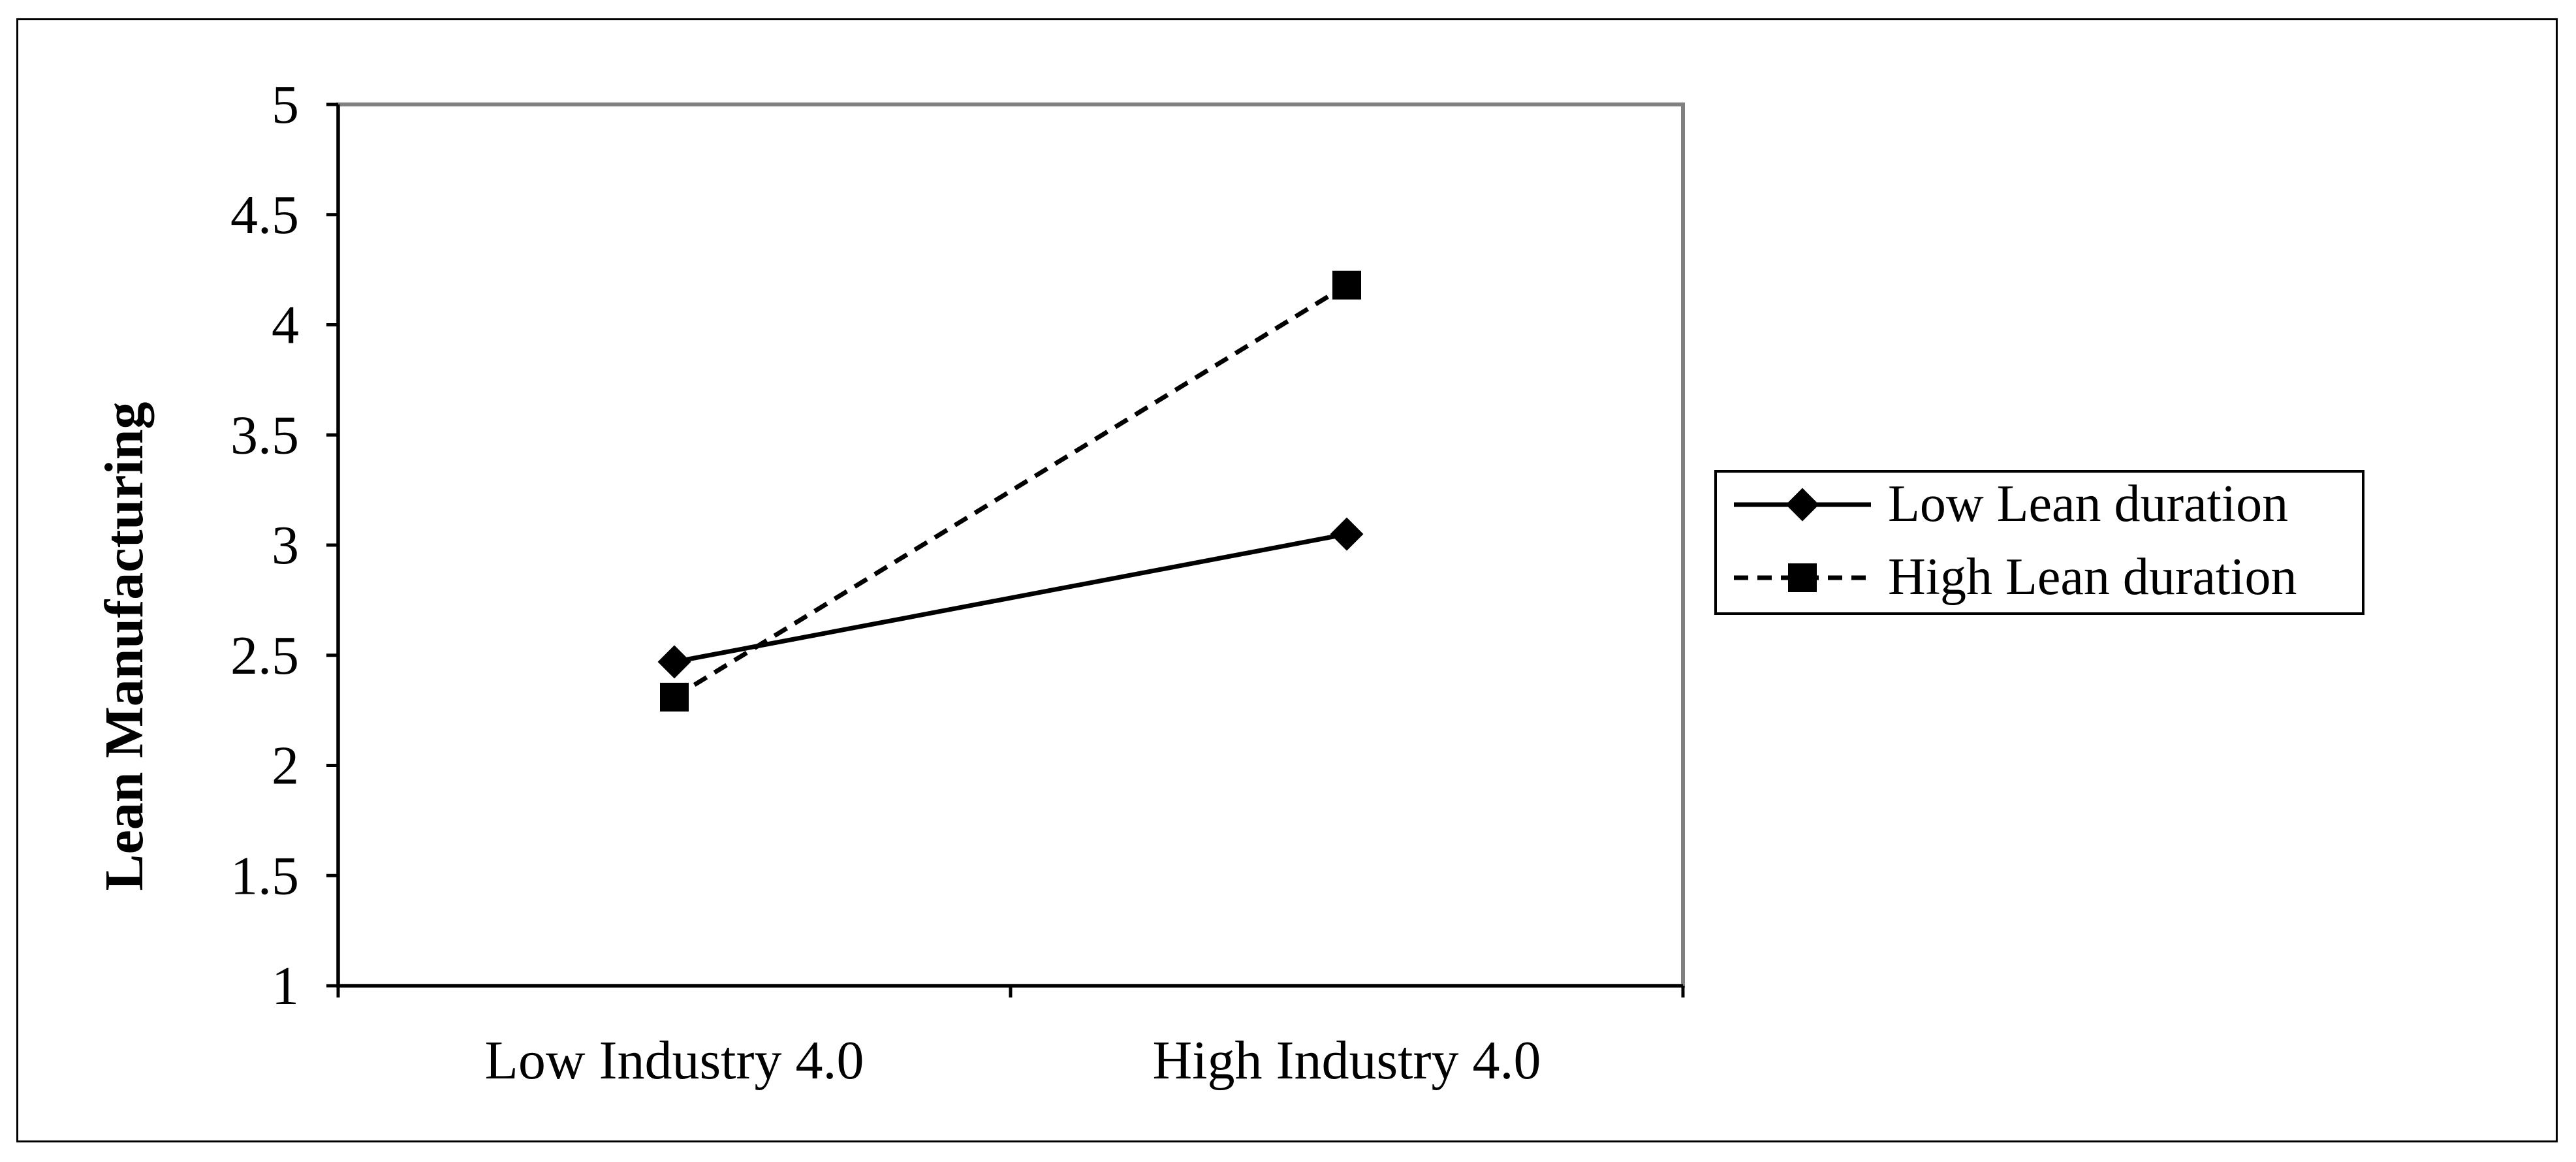 This screenshot has width=2576, height=1162. I want to click on y-tick-label: 3.5, so click(264, 435).